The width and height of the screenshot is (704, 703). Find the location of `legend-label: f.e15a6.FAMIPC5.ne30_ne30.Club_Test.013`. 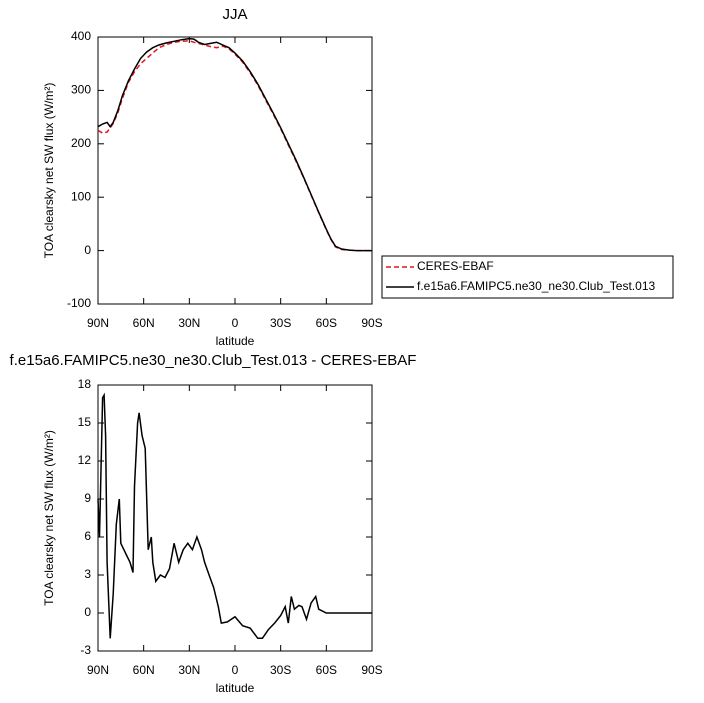

legend-label: f.e15a6.FAMIPC5.ne30_ne30.Club_Test.013 is located at coordinates (536, 286).